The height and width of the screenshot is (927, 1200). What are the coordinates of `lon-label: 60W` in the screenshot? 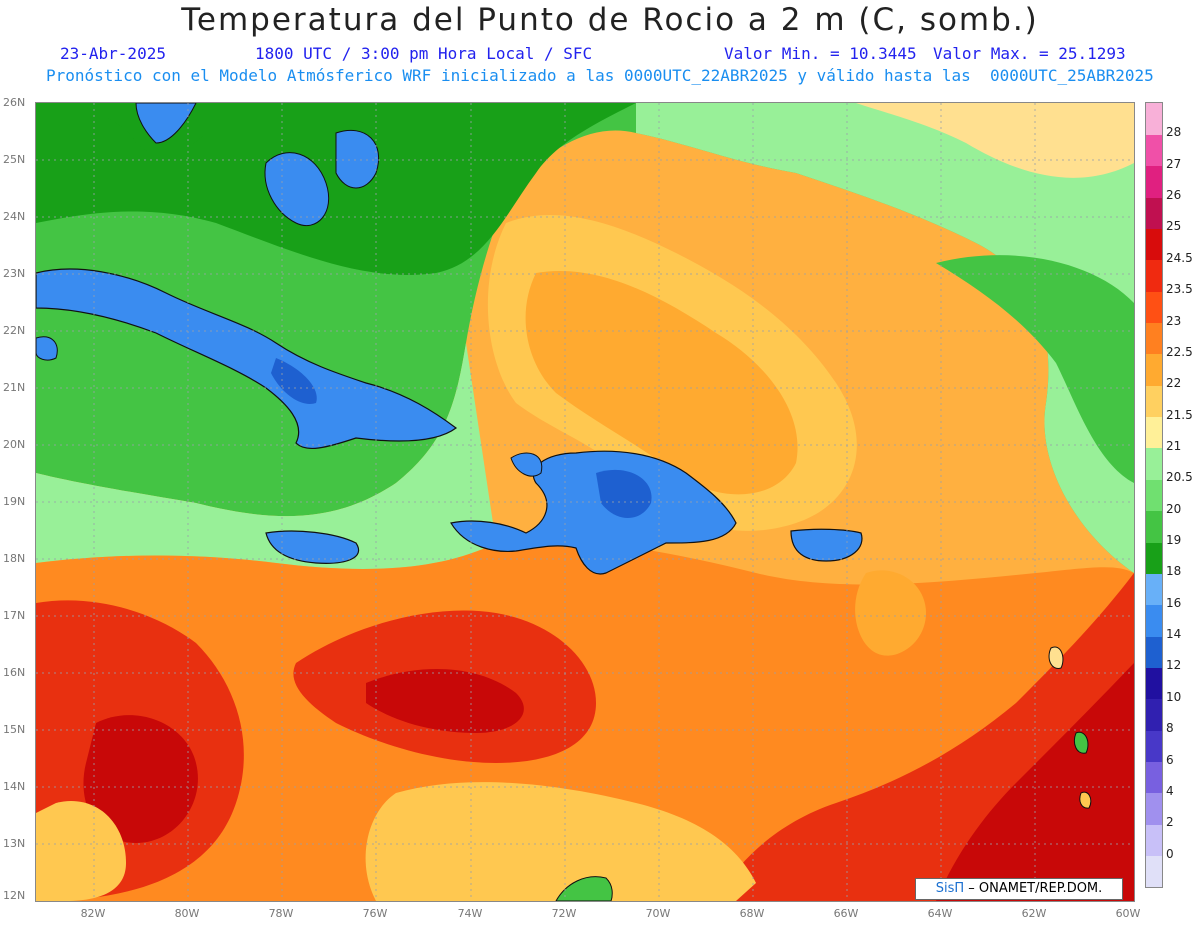 It's located at (1128, 913).